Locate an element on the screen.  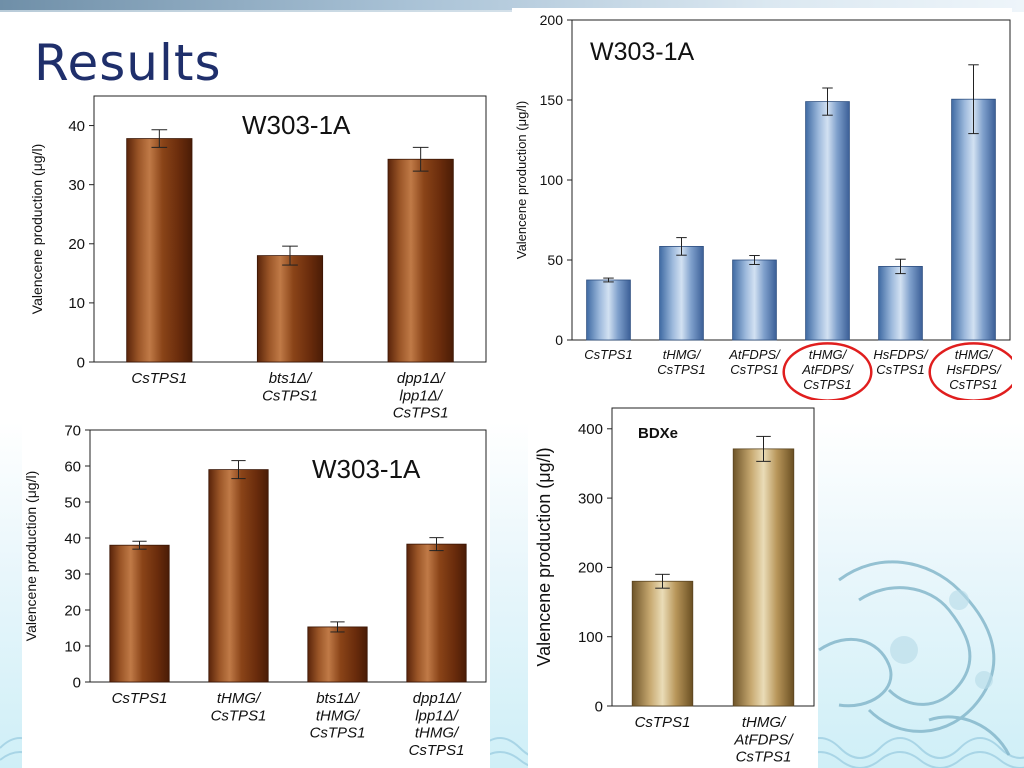
dragon-decoration is located at coordinates (914, 658).